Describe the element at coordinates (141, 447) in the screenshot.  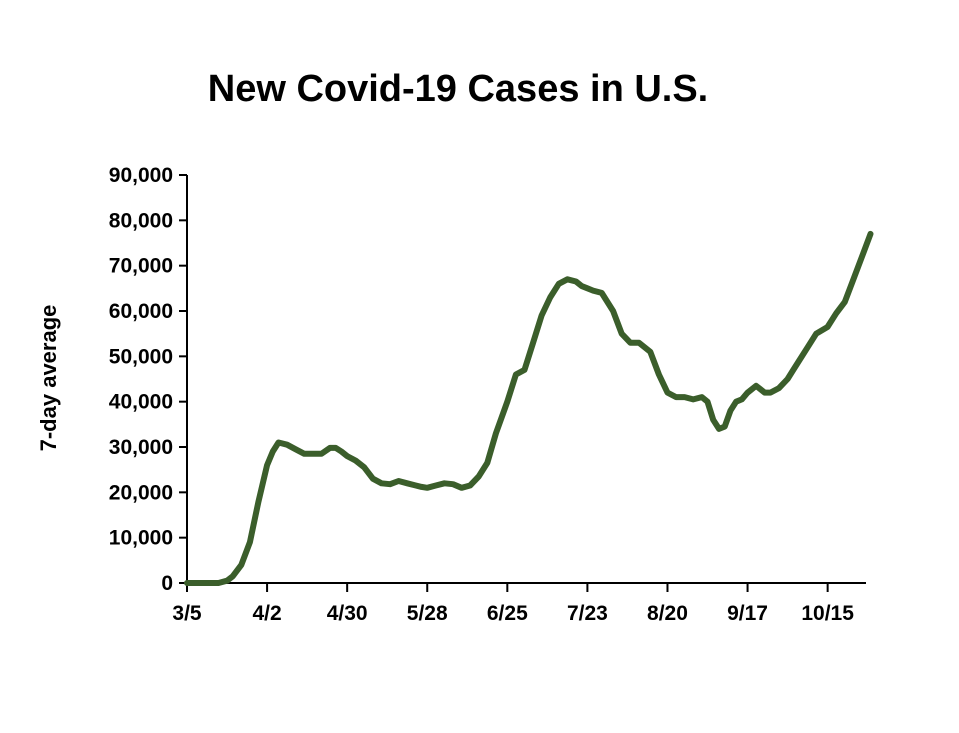
I see `y-tick-label: 30,000` at that location.